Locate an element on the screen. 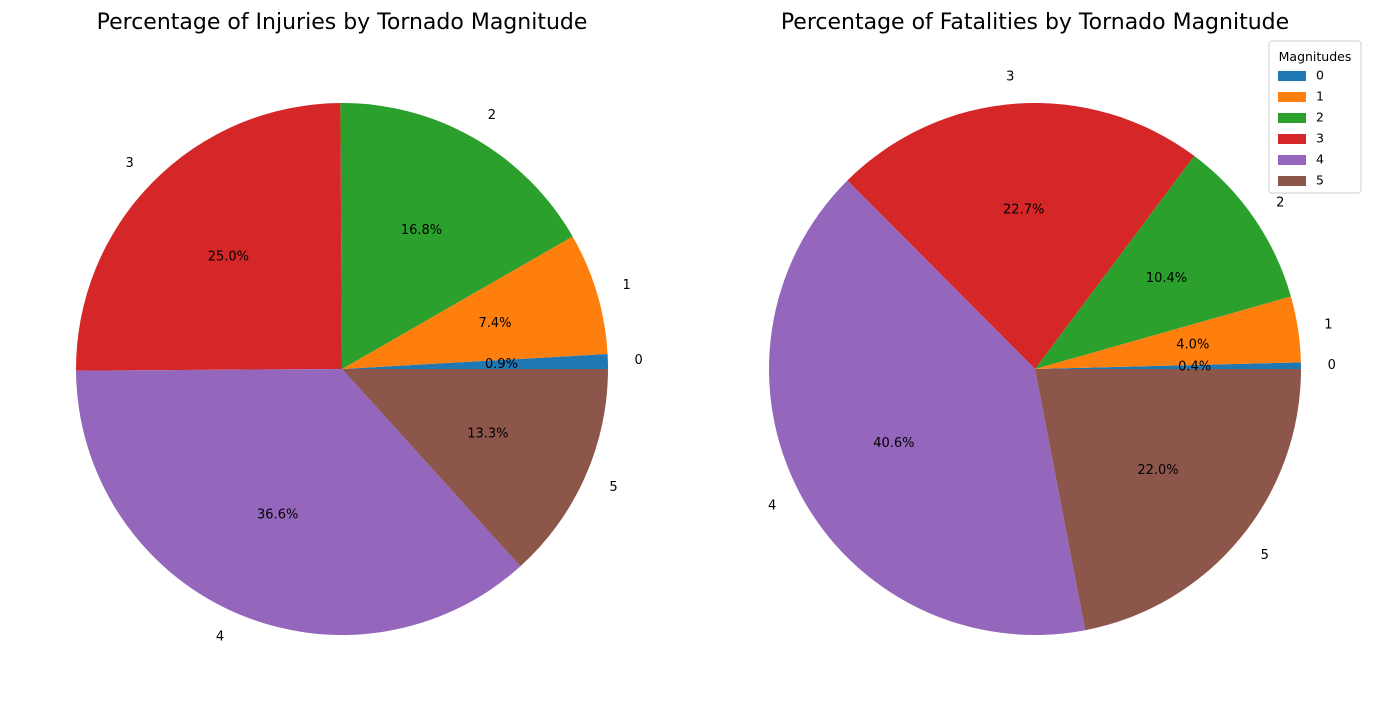  fatalities-slice-label-5: 5 is located at coordinates (1265, 555).